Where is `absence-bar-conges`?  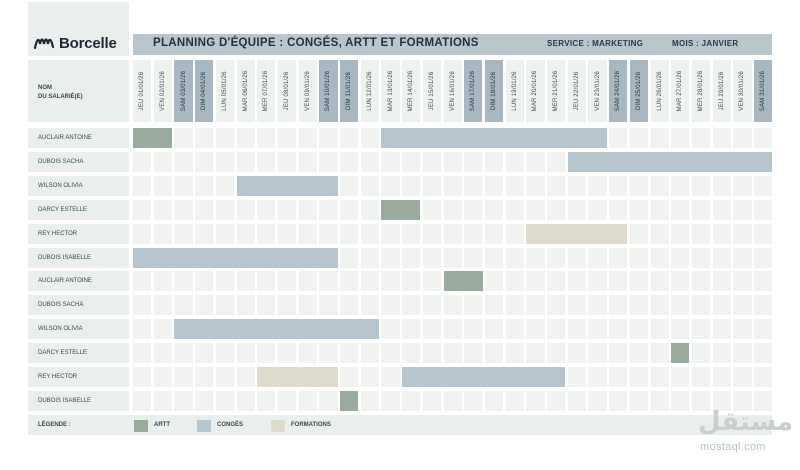 absence-bar-conges is located at coordinates (235, 257).